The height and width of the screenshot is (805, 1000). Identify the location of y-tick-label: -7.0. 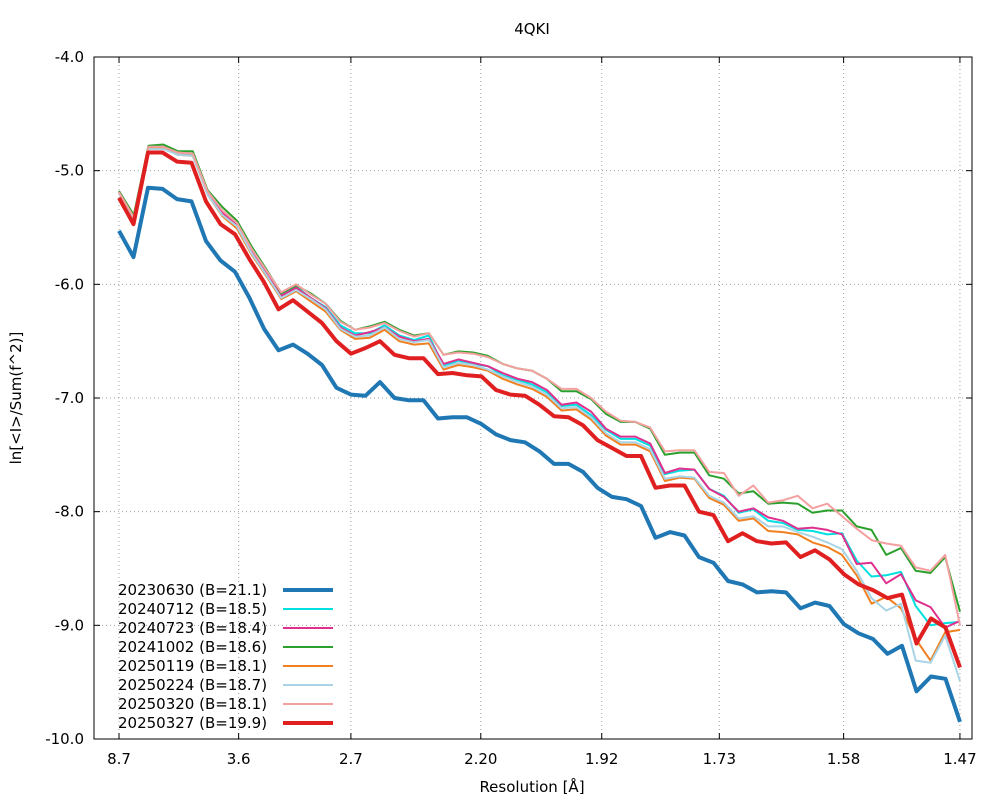
(69, 398).